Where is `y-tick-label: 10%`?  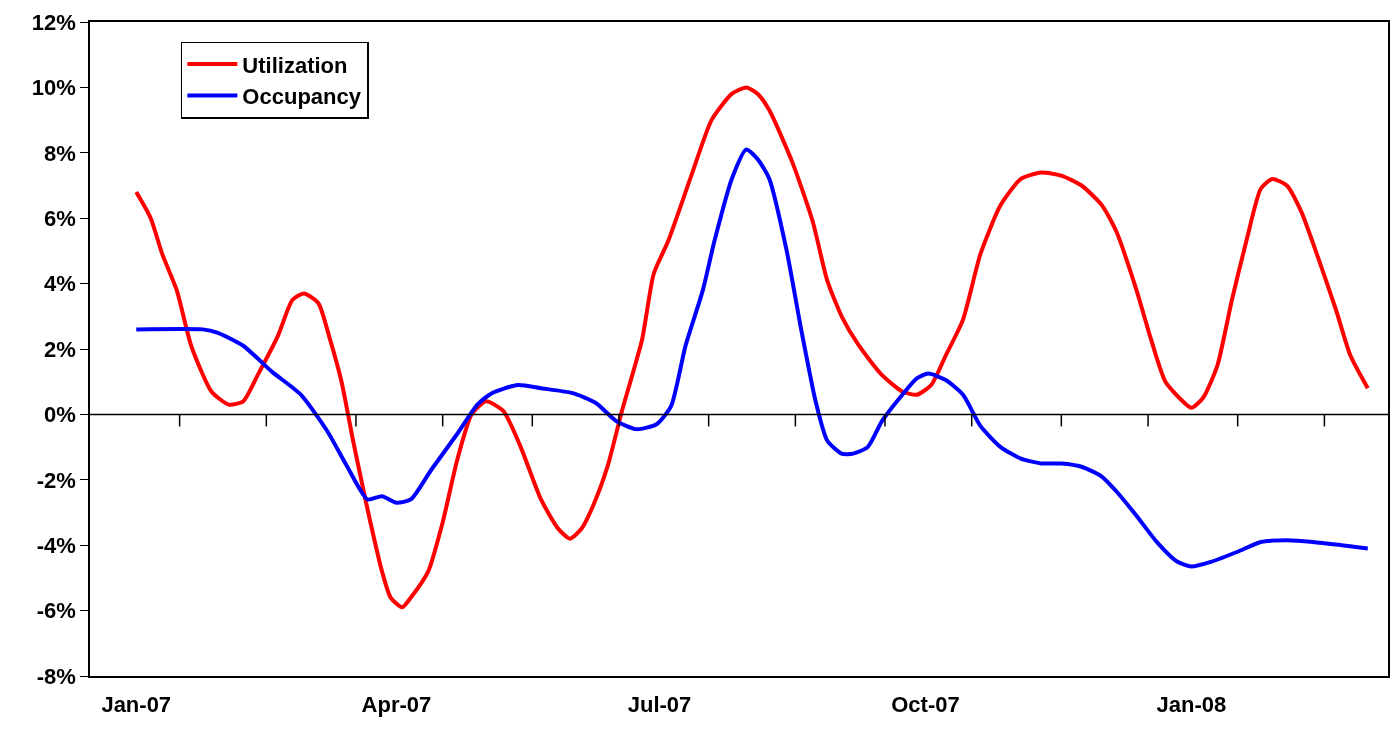 y-tick-label: 10% is located at coordinates (53, 88).